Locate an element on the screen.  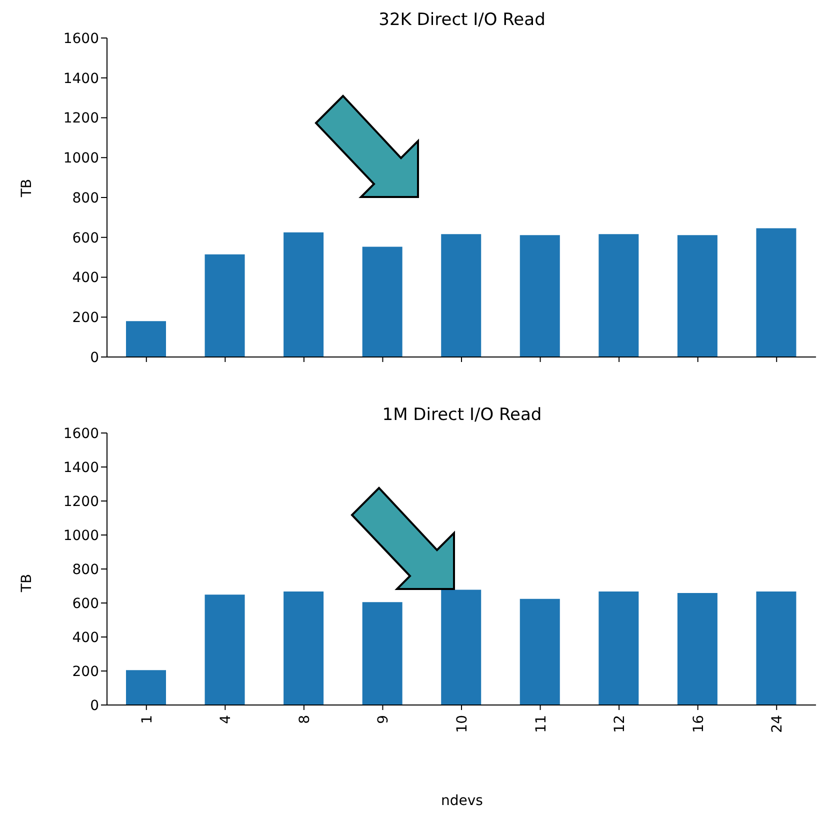
x-tick-label: 10 is located at coordinates (462, 724).